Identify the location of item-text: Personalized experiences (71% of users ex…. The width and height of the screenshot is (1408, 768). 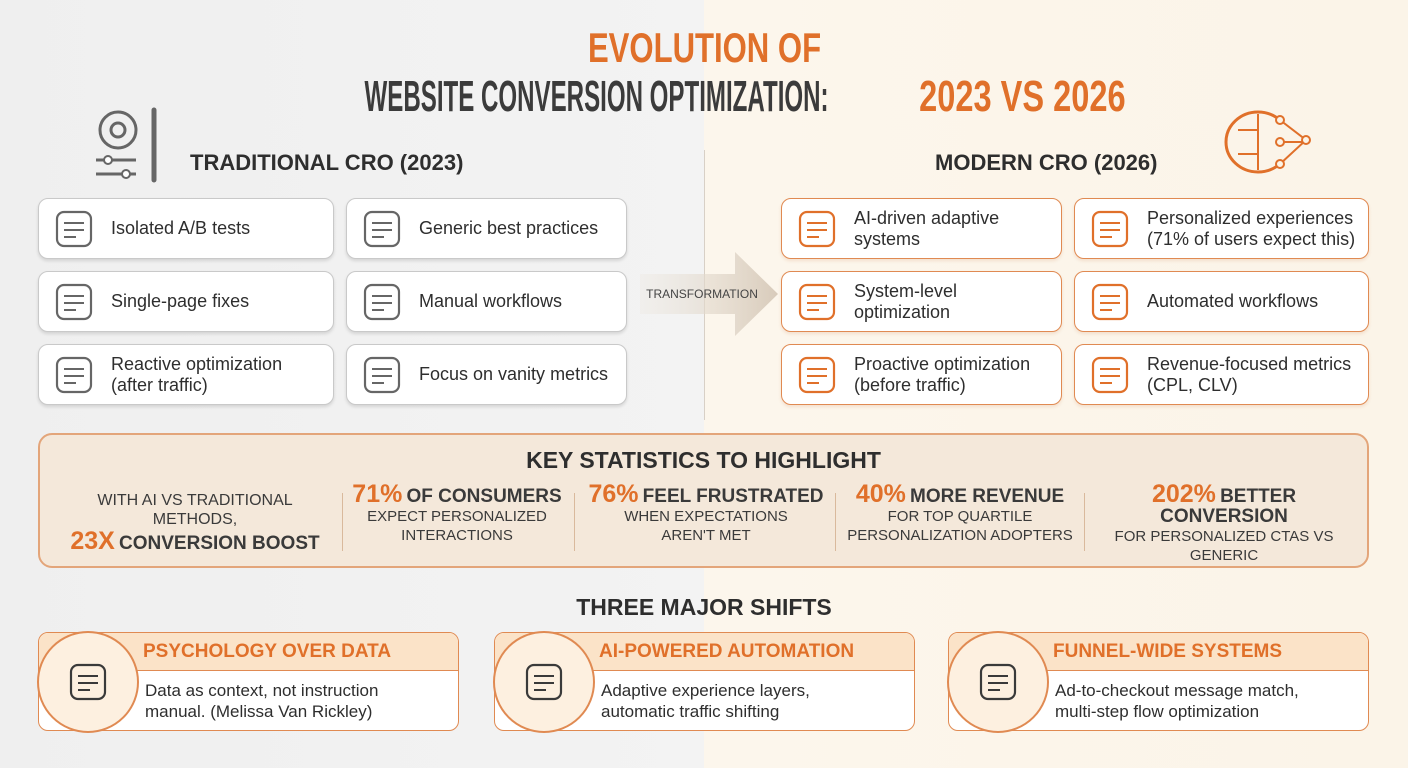
(1251, 229).